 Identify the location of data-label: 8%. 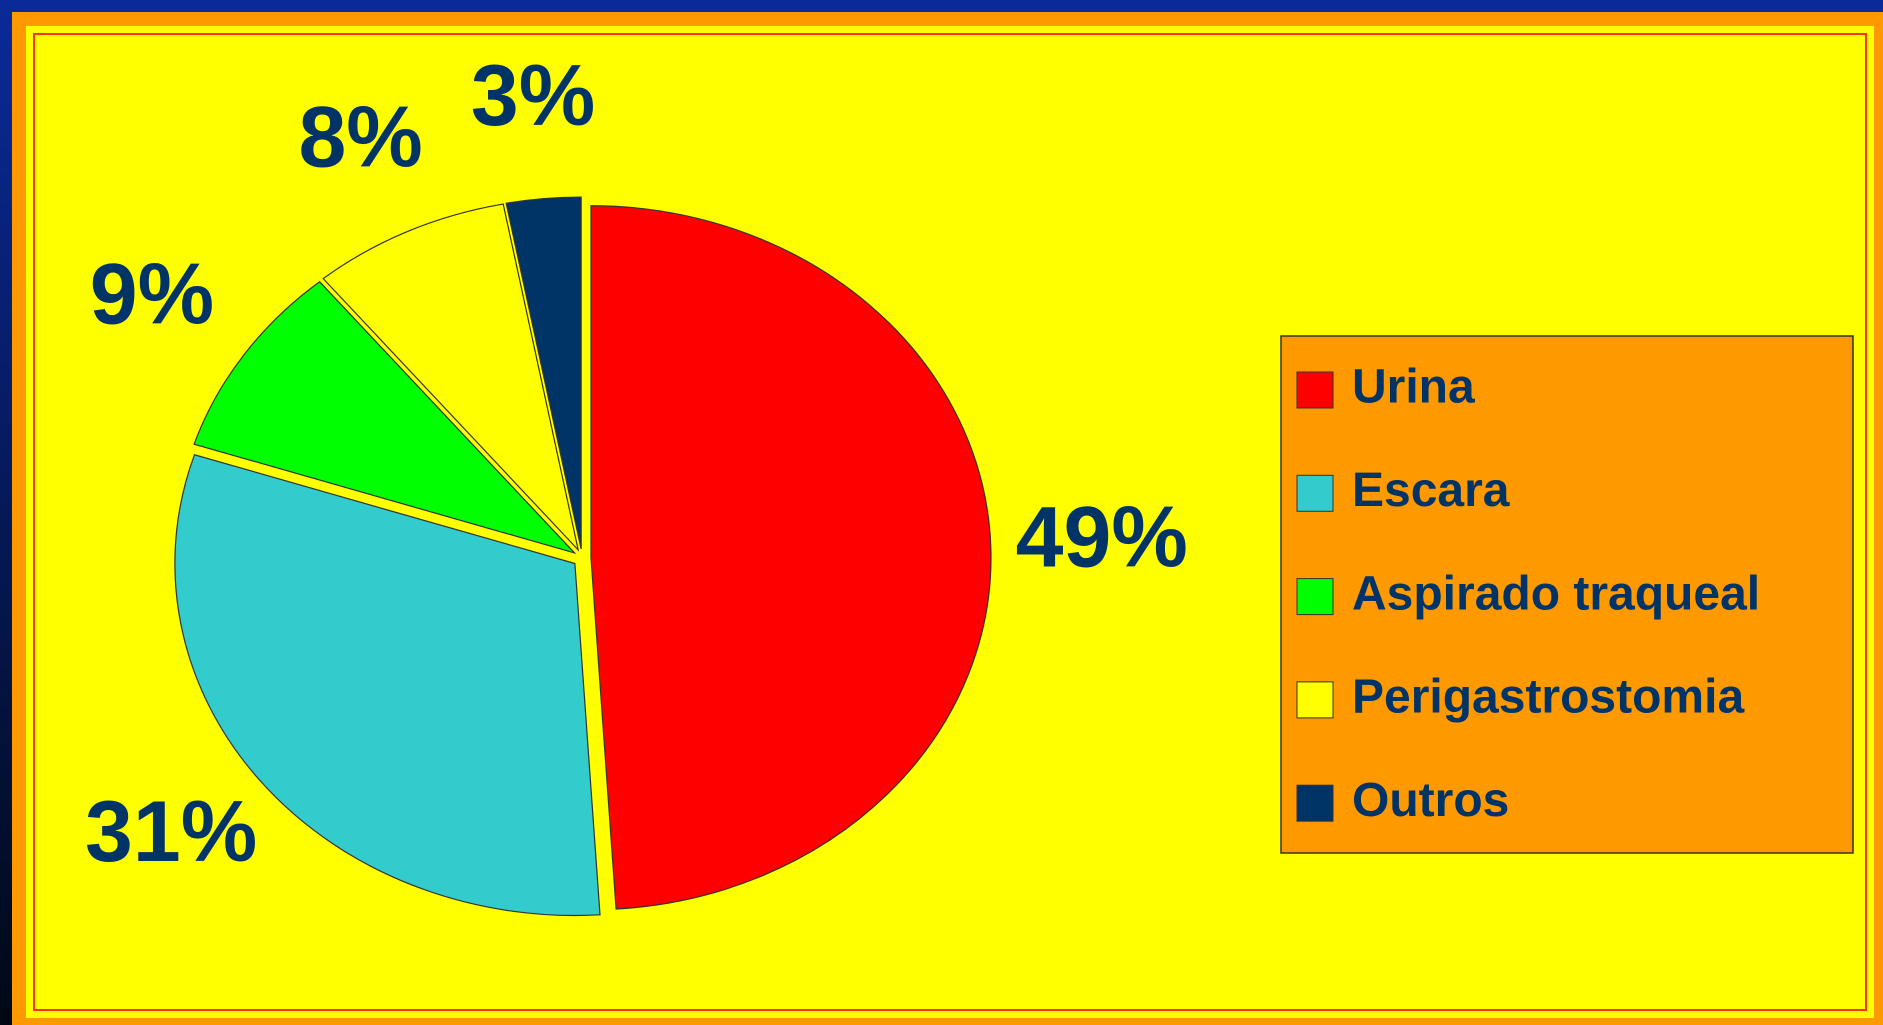
(360, 138).